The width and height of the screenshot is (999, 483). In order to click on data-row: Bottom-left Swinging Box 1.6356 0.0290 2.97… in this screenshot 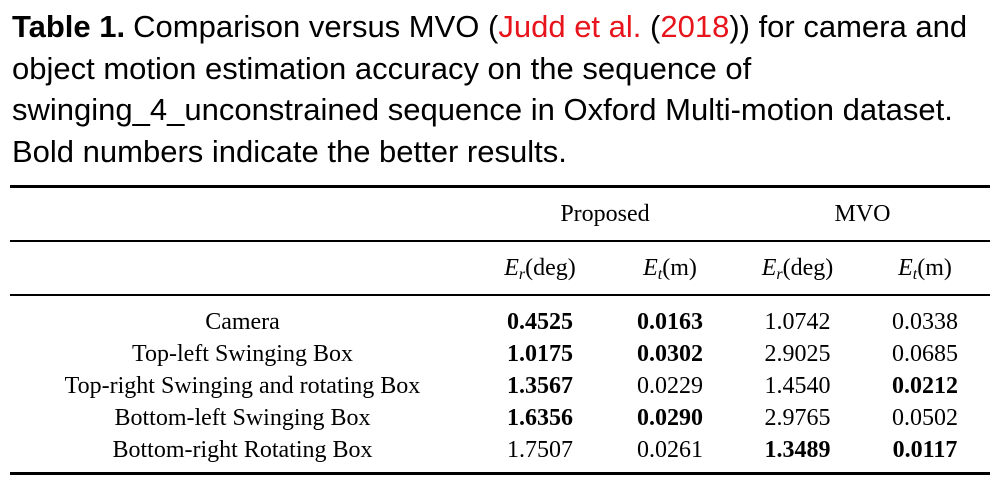, I will do `click(500, 418)`.